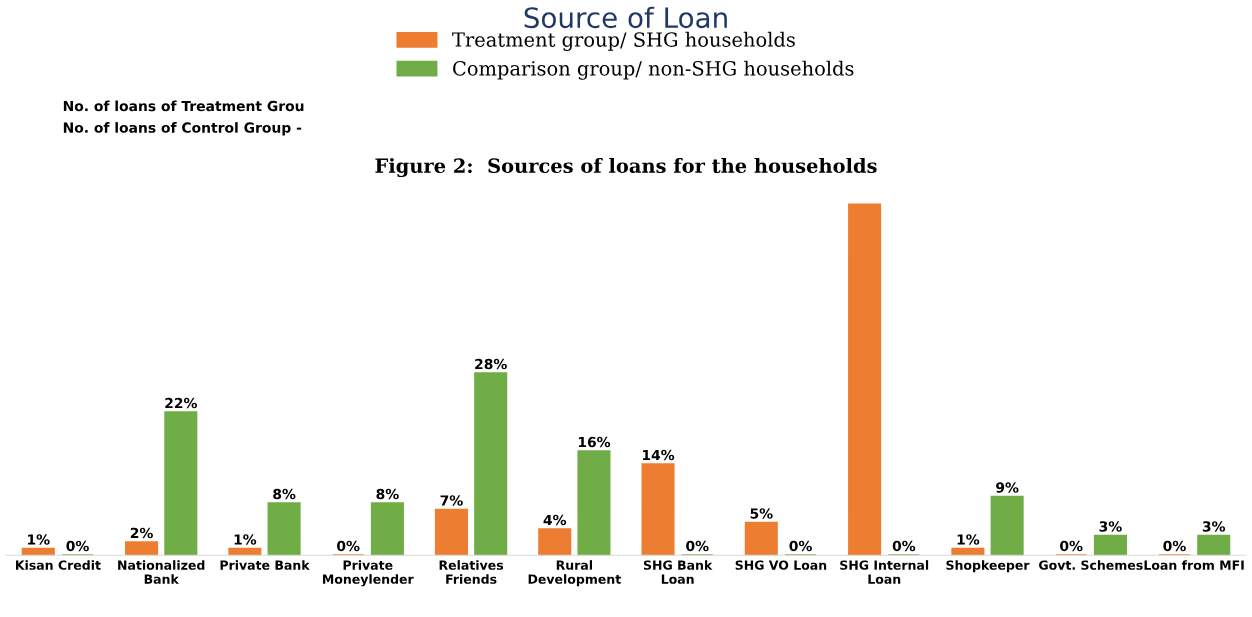 The image size is (1252, 617). I want to click on chart-subtitle: Figure 2: Sources of loans for the households, so click(626, 167).